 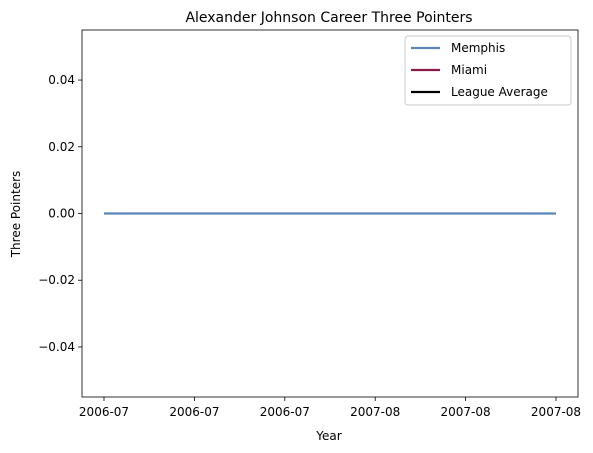 I want to click on legend-label: Miami, so click(x=469, y=70).